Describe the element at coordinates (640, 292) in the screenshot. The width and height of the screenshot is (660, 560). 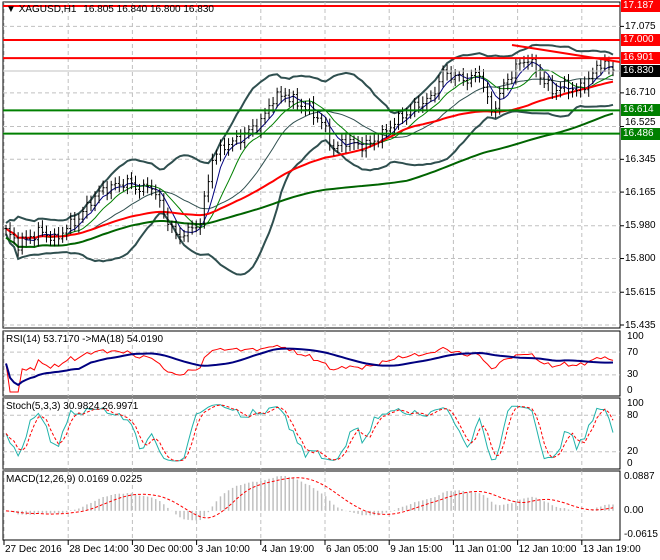
I see `price-tick-label: 15.615` at that location.